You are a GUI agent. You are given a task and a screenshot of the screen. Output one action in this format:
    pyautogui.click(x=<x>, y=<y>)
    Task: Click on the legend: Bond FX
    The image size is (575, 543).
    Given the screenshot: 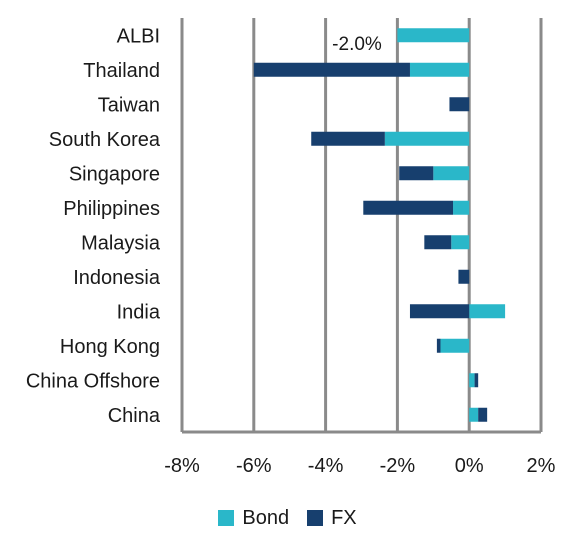 What is the action you would take?
    pyautogui.click(x=287, y=518)
    